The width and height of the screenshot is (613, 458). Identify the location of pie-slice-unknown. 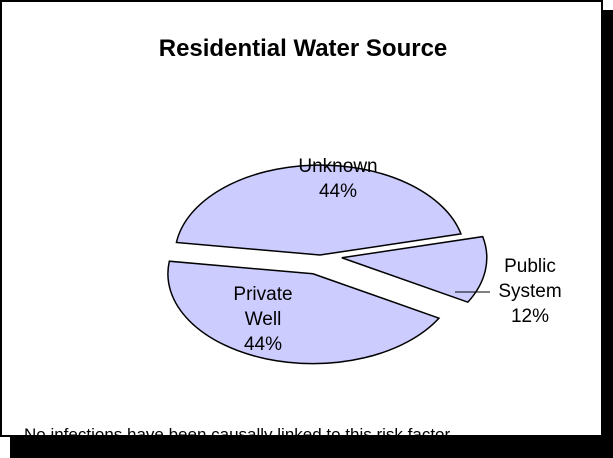
(318, 210).